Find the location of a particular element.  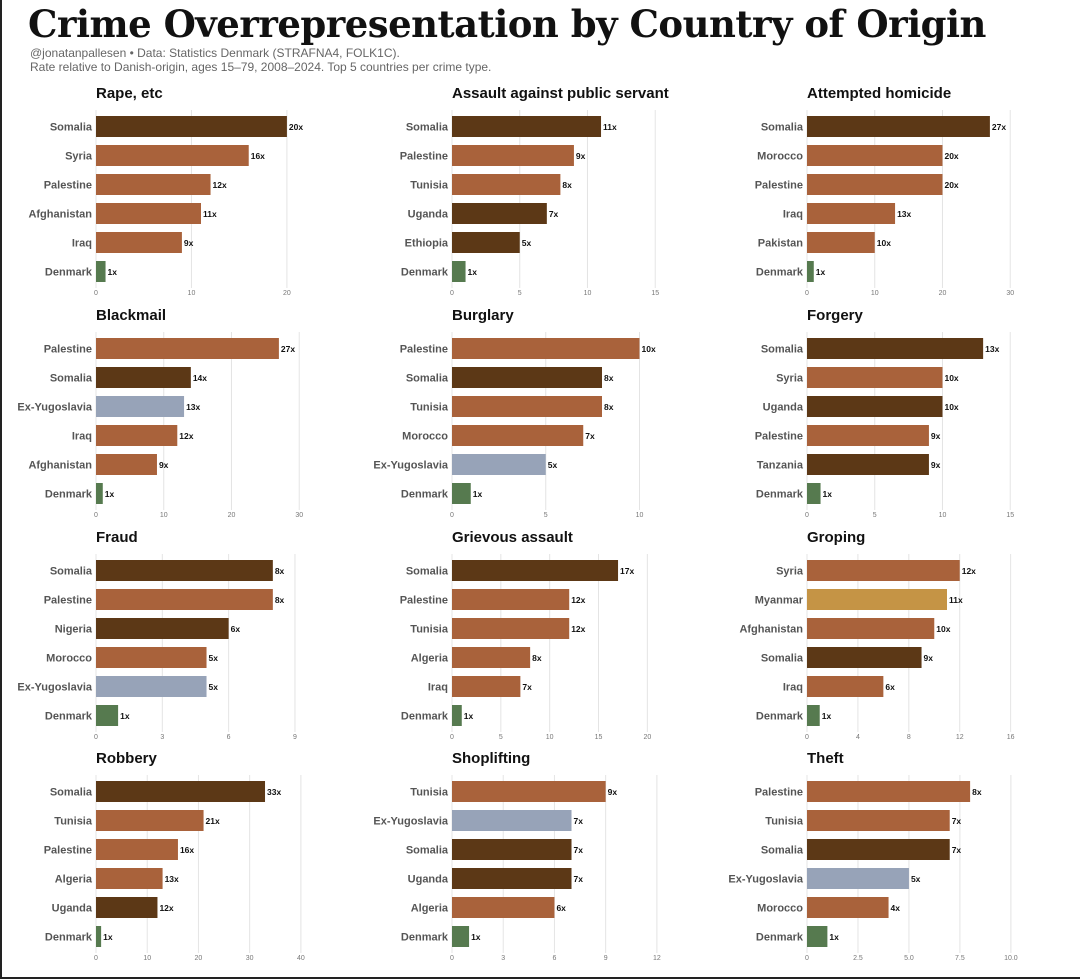

x-tick-label: 9 is located at coordinates (295, 737).